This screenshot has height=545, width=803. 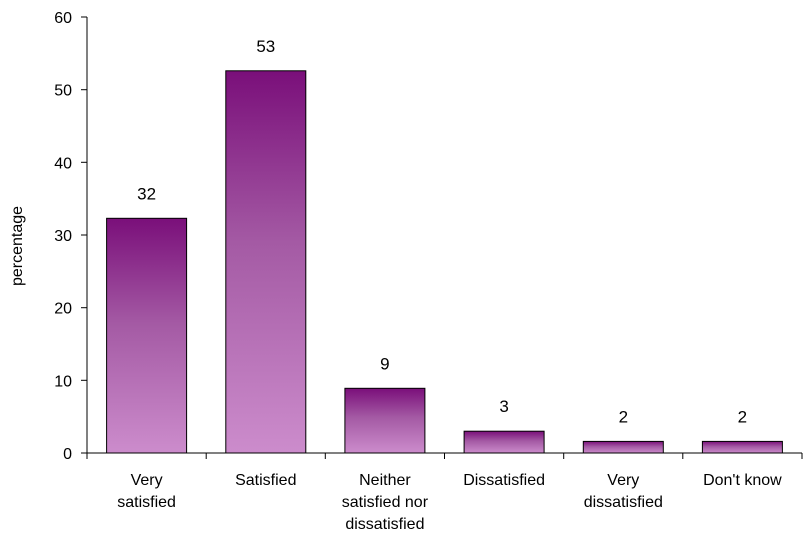 What do you see at coordinates (265, 480) in the screenshot?
I see `category-label: Satisfied` at bounding box center [265, 480].